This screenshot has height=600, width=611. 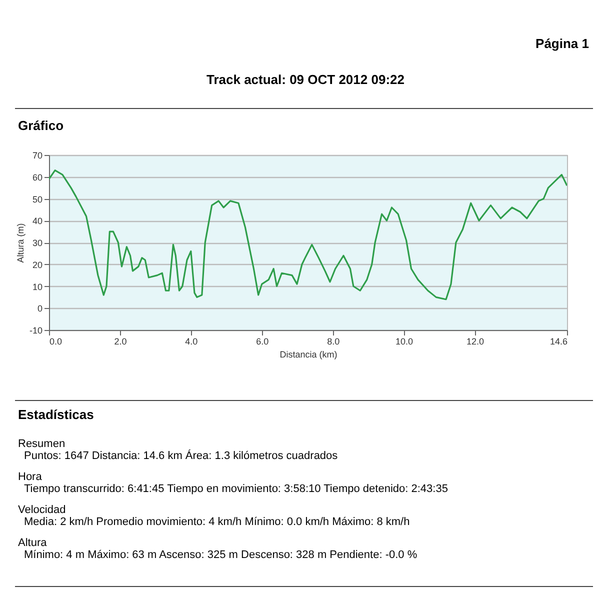 I want to click on text: Media: 2 km/h Promedio movimiento: 4 km/h Mínimo: 0.0 km/h Máximo: 8 km/h, so click(x=217, y=522).